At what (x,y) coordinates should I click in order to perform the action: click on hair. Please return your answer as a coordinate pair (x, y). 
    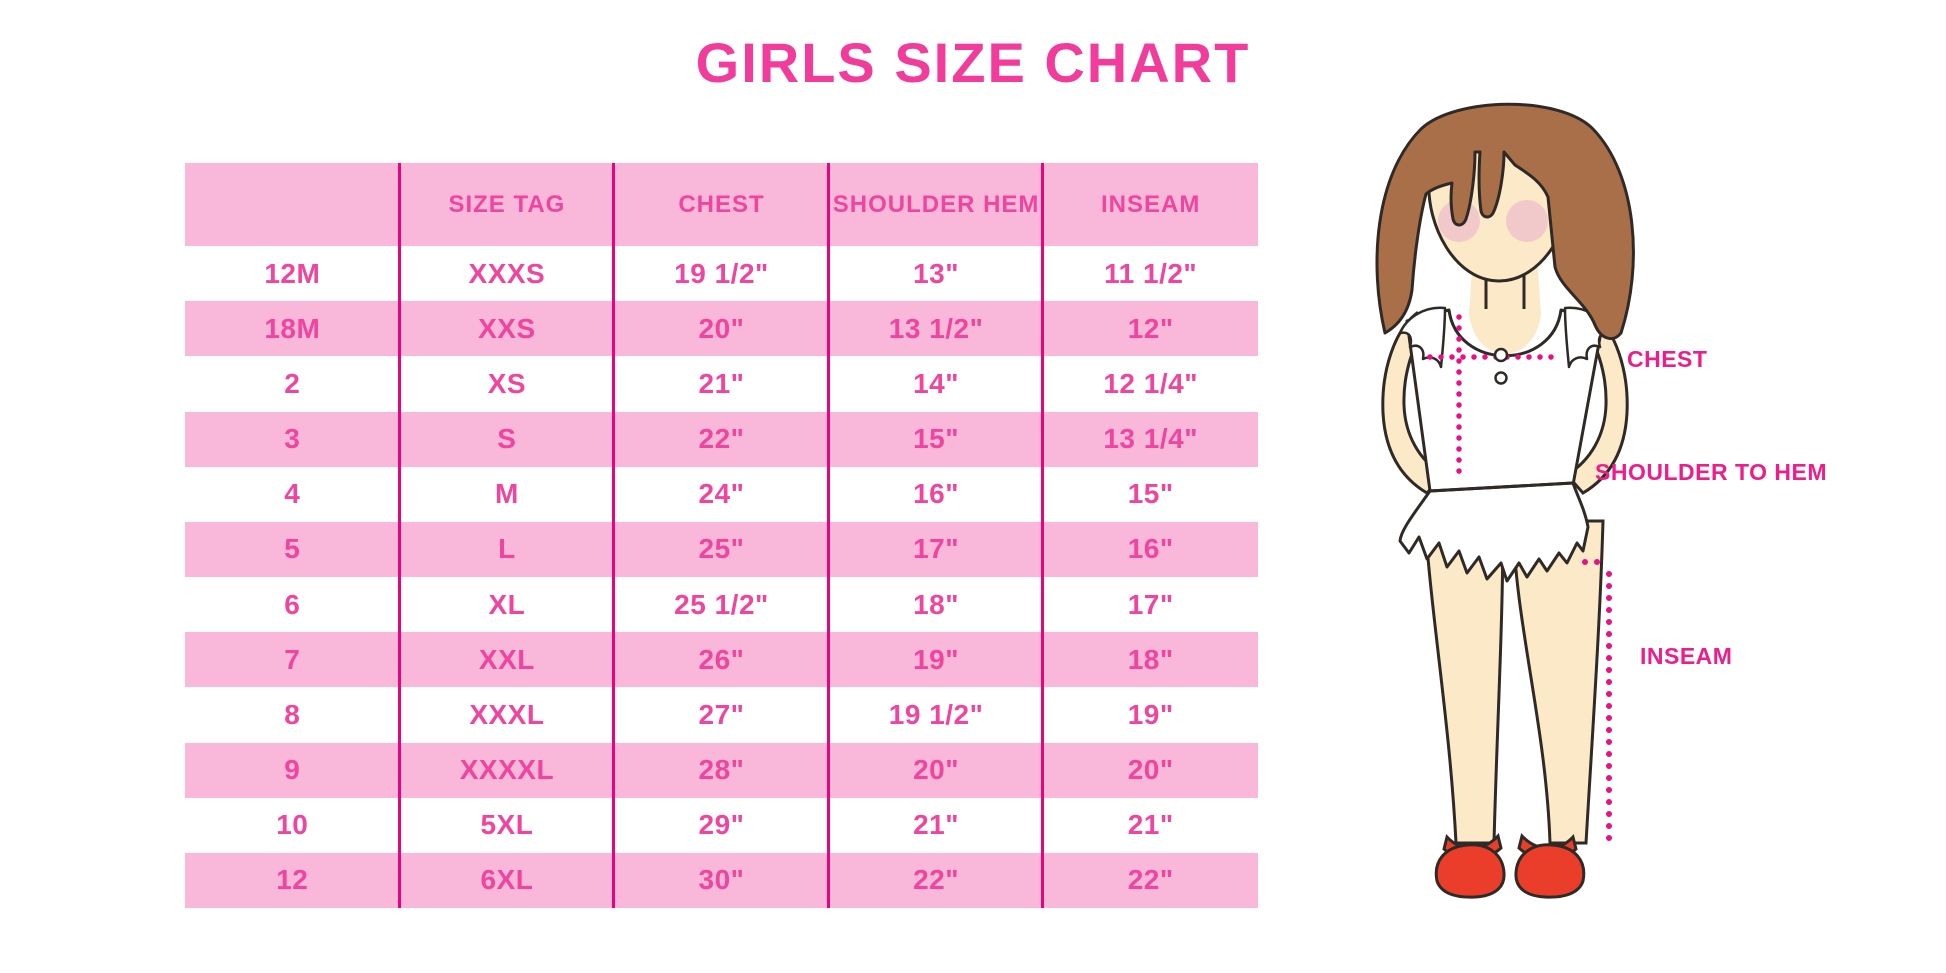
    Looking at the image, I should click on (1505, 221).